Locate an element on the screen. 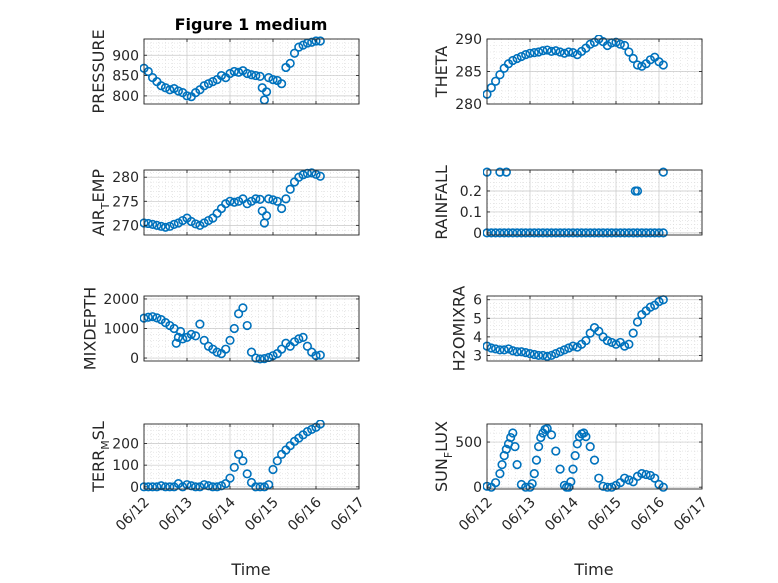 This screenshot has width=778, height=583. y-axis-label-main: AIR is located at coordinates (98, 222).